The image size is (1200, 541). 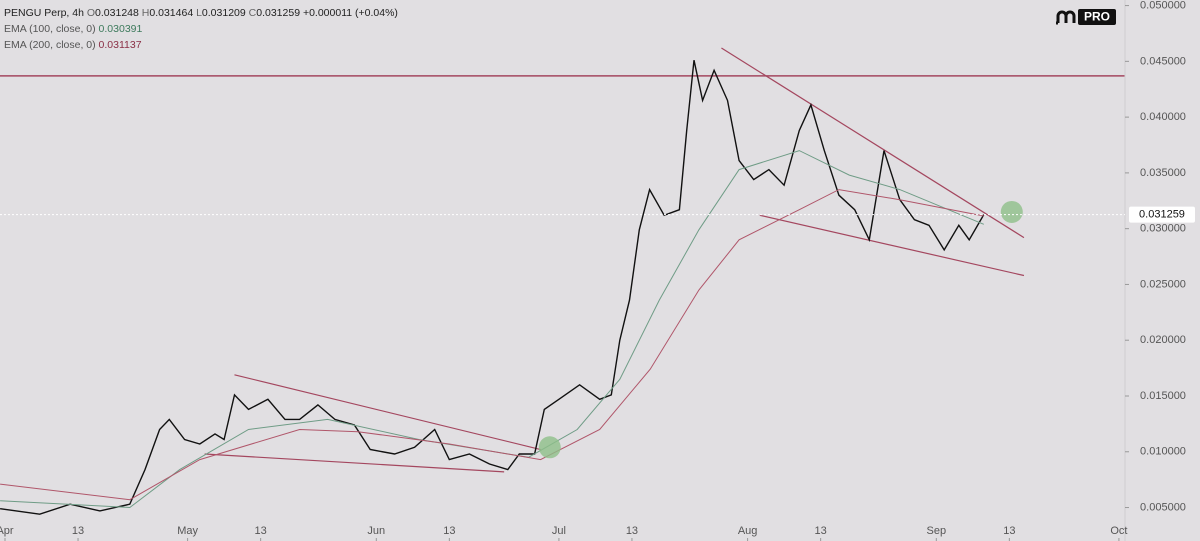 What do you see at coordinates (937, 531) in the screenshot?
I see `x-tick-label: Sep` at bounding box center [937, 531].